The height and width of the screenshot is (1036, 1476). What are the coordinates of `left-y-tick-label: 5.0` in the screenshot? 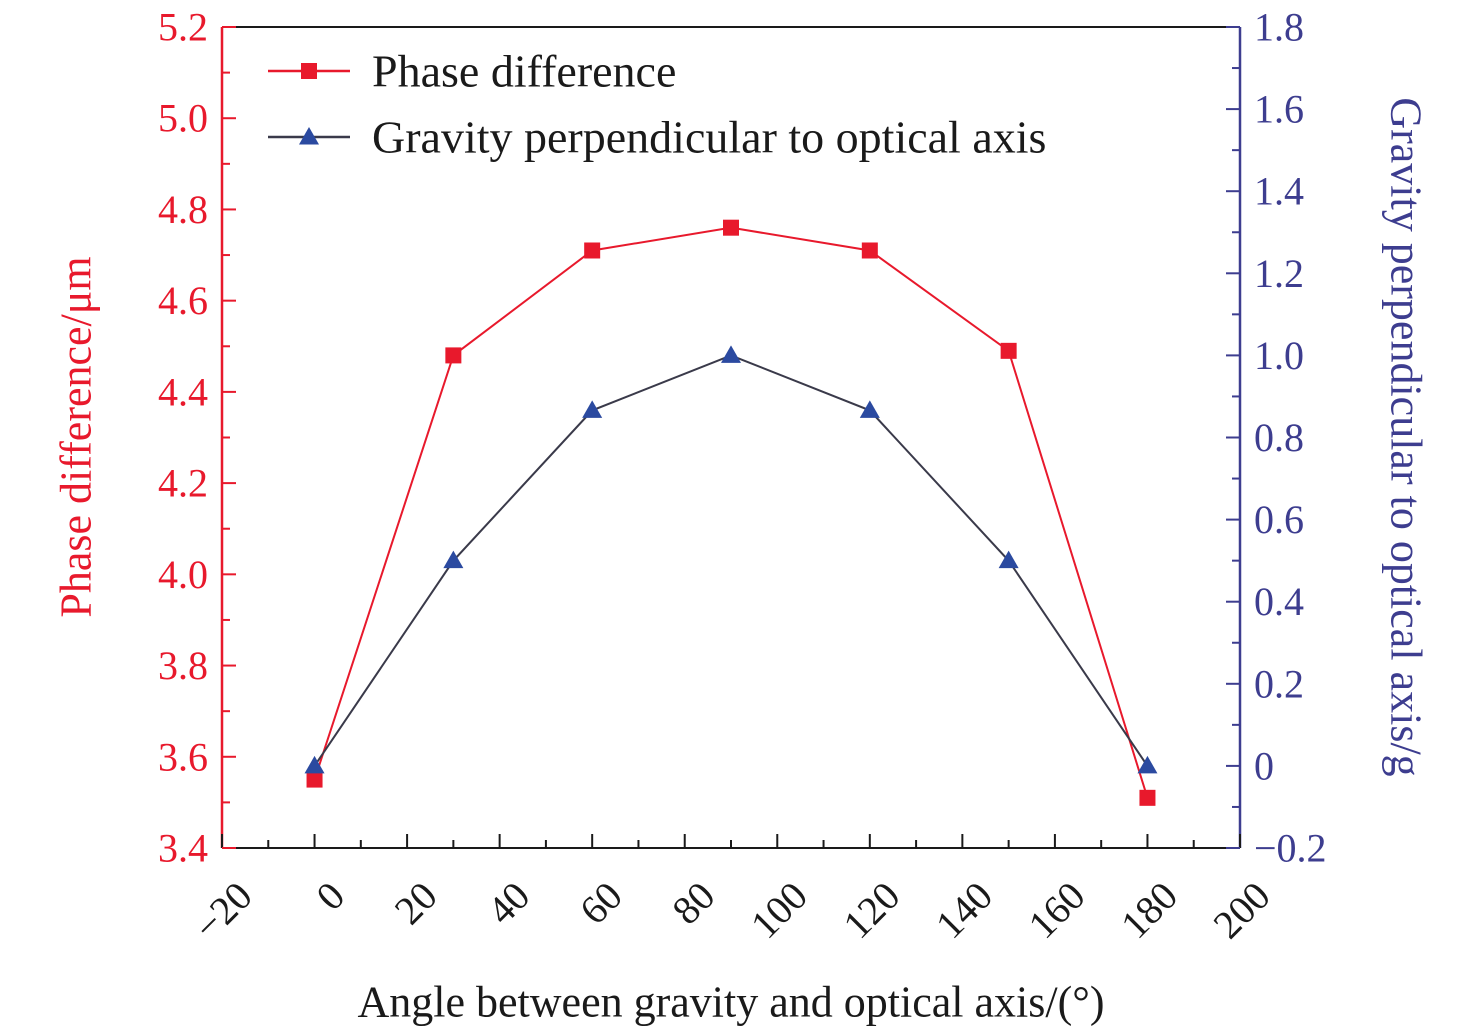 It's located at (183, 118).